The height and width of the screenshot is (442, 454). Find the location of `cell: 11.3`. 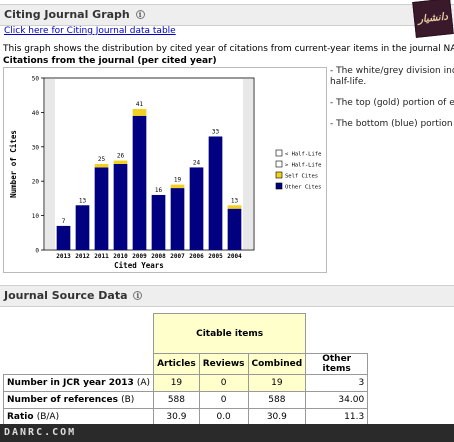

cell: 11.3 is located at coordinates (337, 417).